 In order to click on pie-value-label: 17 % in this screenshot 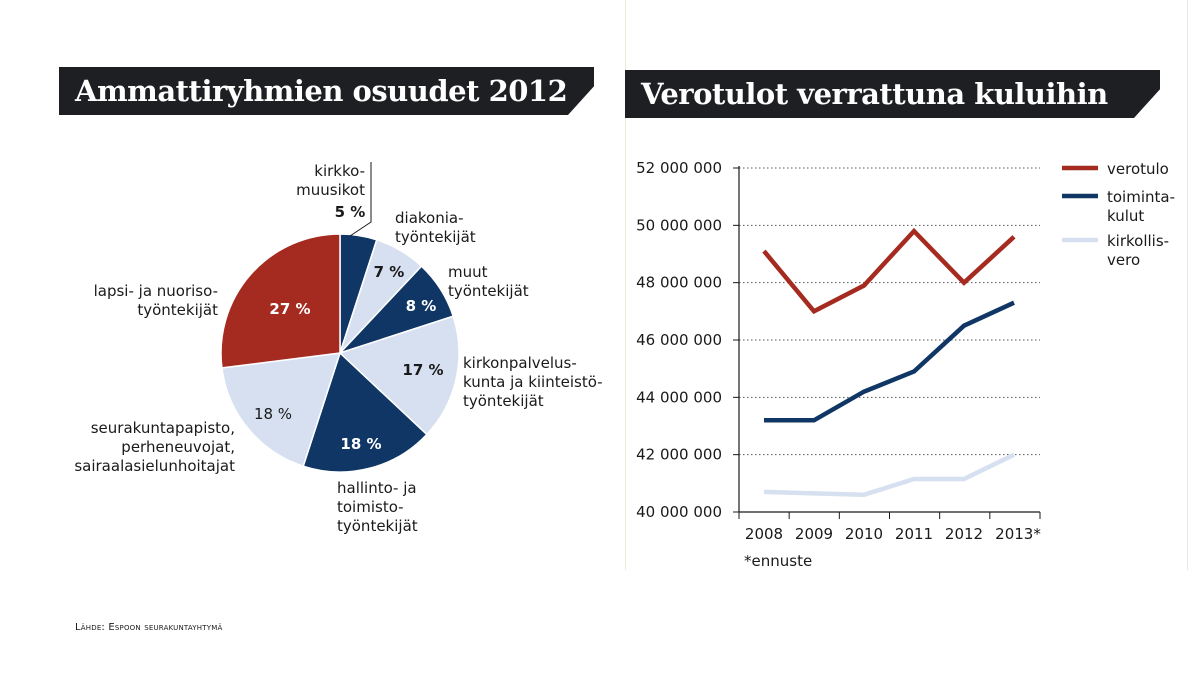, I will do `click(422, 370)`.